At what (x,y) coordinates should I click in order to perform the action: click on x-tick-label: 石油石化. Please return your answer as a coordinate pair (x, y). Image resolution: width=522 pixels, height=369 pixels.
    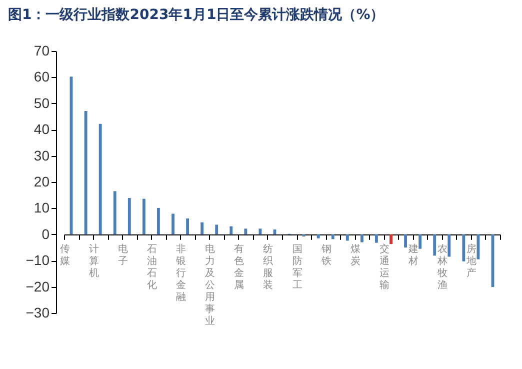
    Looking at the image, I should click on (151, 267).